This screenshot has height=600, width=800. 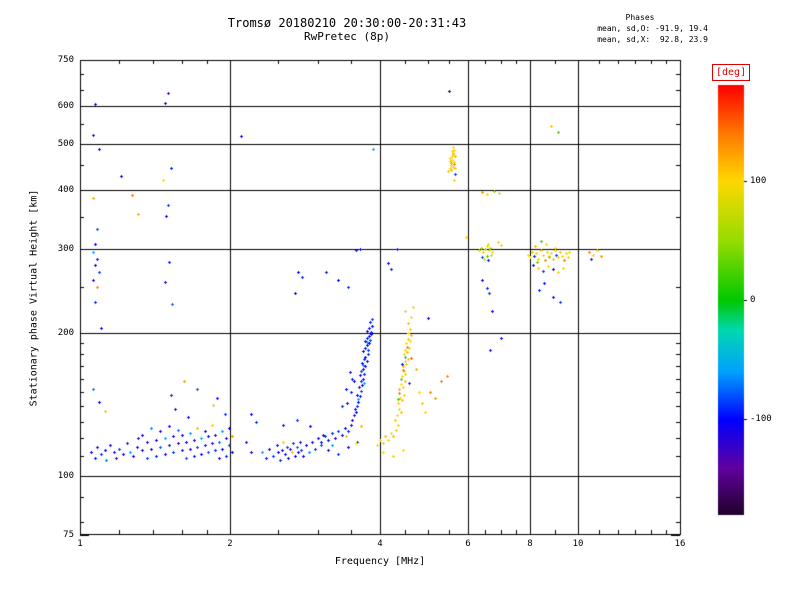 I want to click on x-tick-label: 1, so click(x=80, y=544).